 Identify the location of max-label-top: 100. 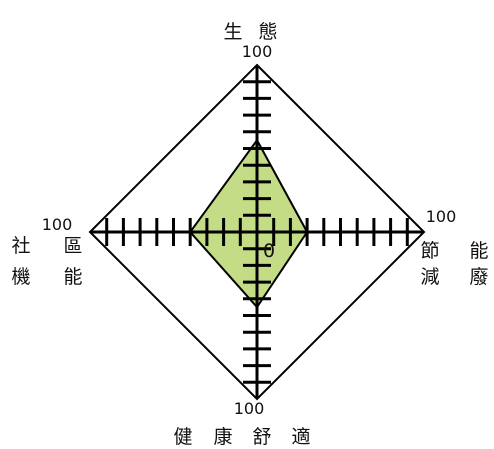
(257, 51).